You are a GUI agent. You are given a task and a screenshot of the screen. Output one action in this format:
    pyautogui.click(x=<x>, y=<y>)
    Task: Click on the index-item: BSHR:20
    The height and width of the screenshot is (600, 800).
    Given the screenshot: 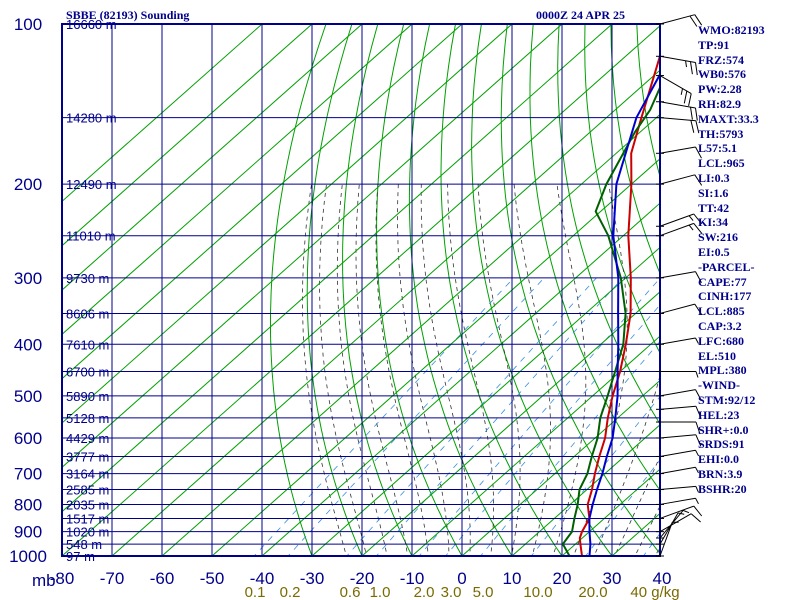 What is the action you would take?
    pyautogui.click(x=722, y=488)
    